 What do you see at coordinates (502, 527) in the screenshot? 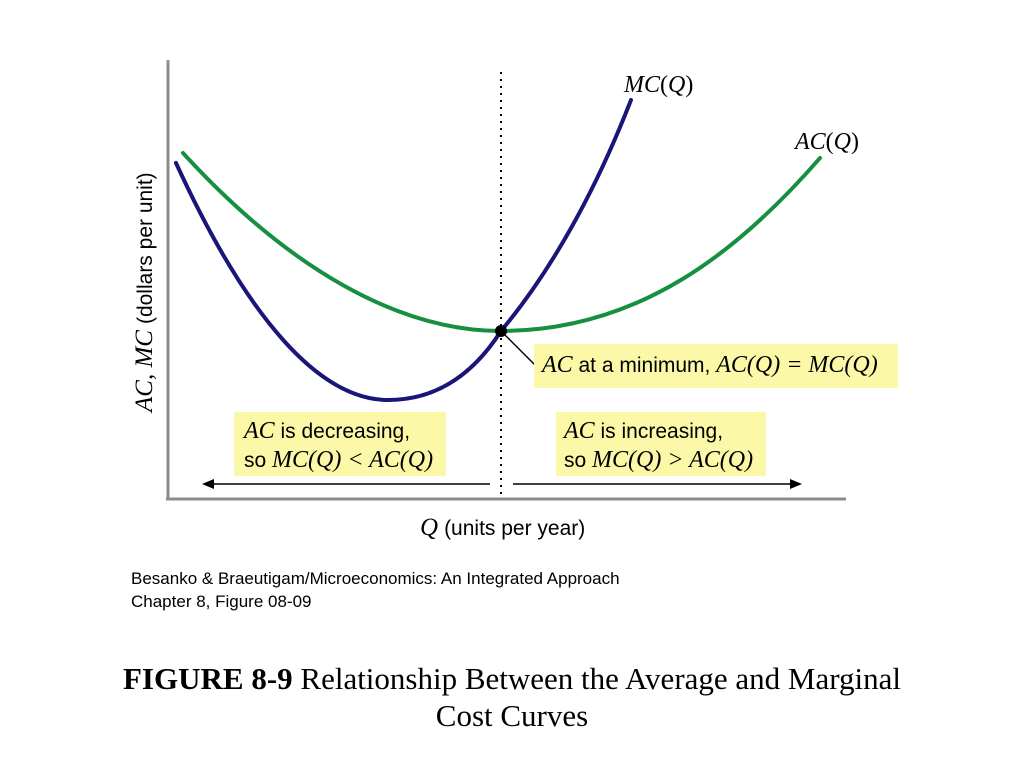
I see `x-axis-label: Q (units per year)` at bounding box center [502, 527].